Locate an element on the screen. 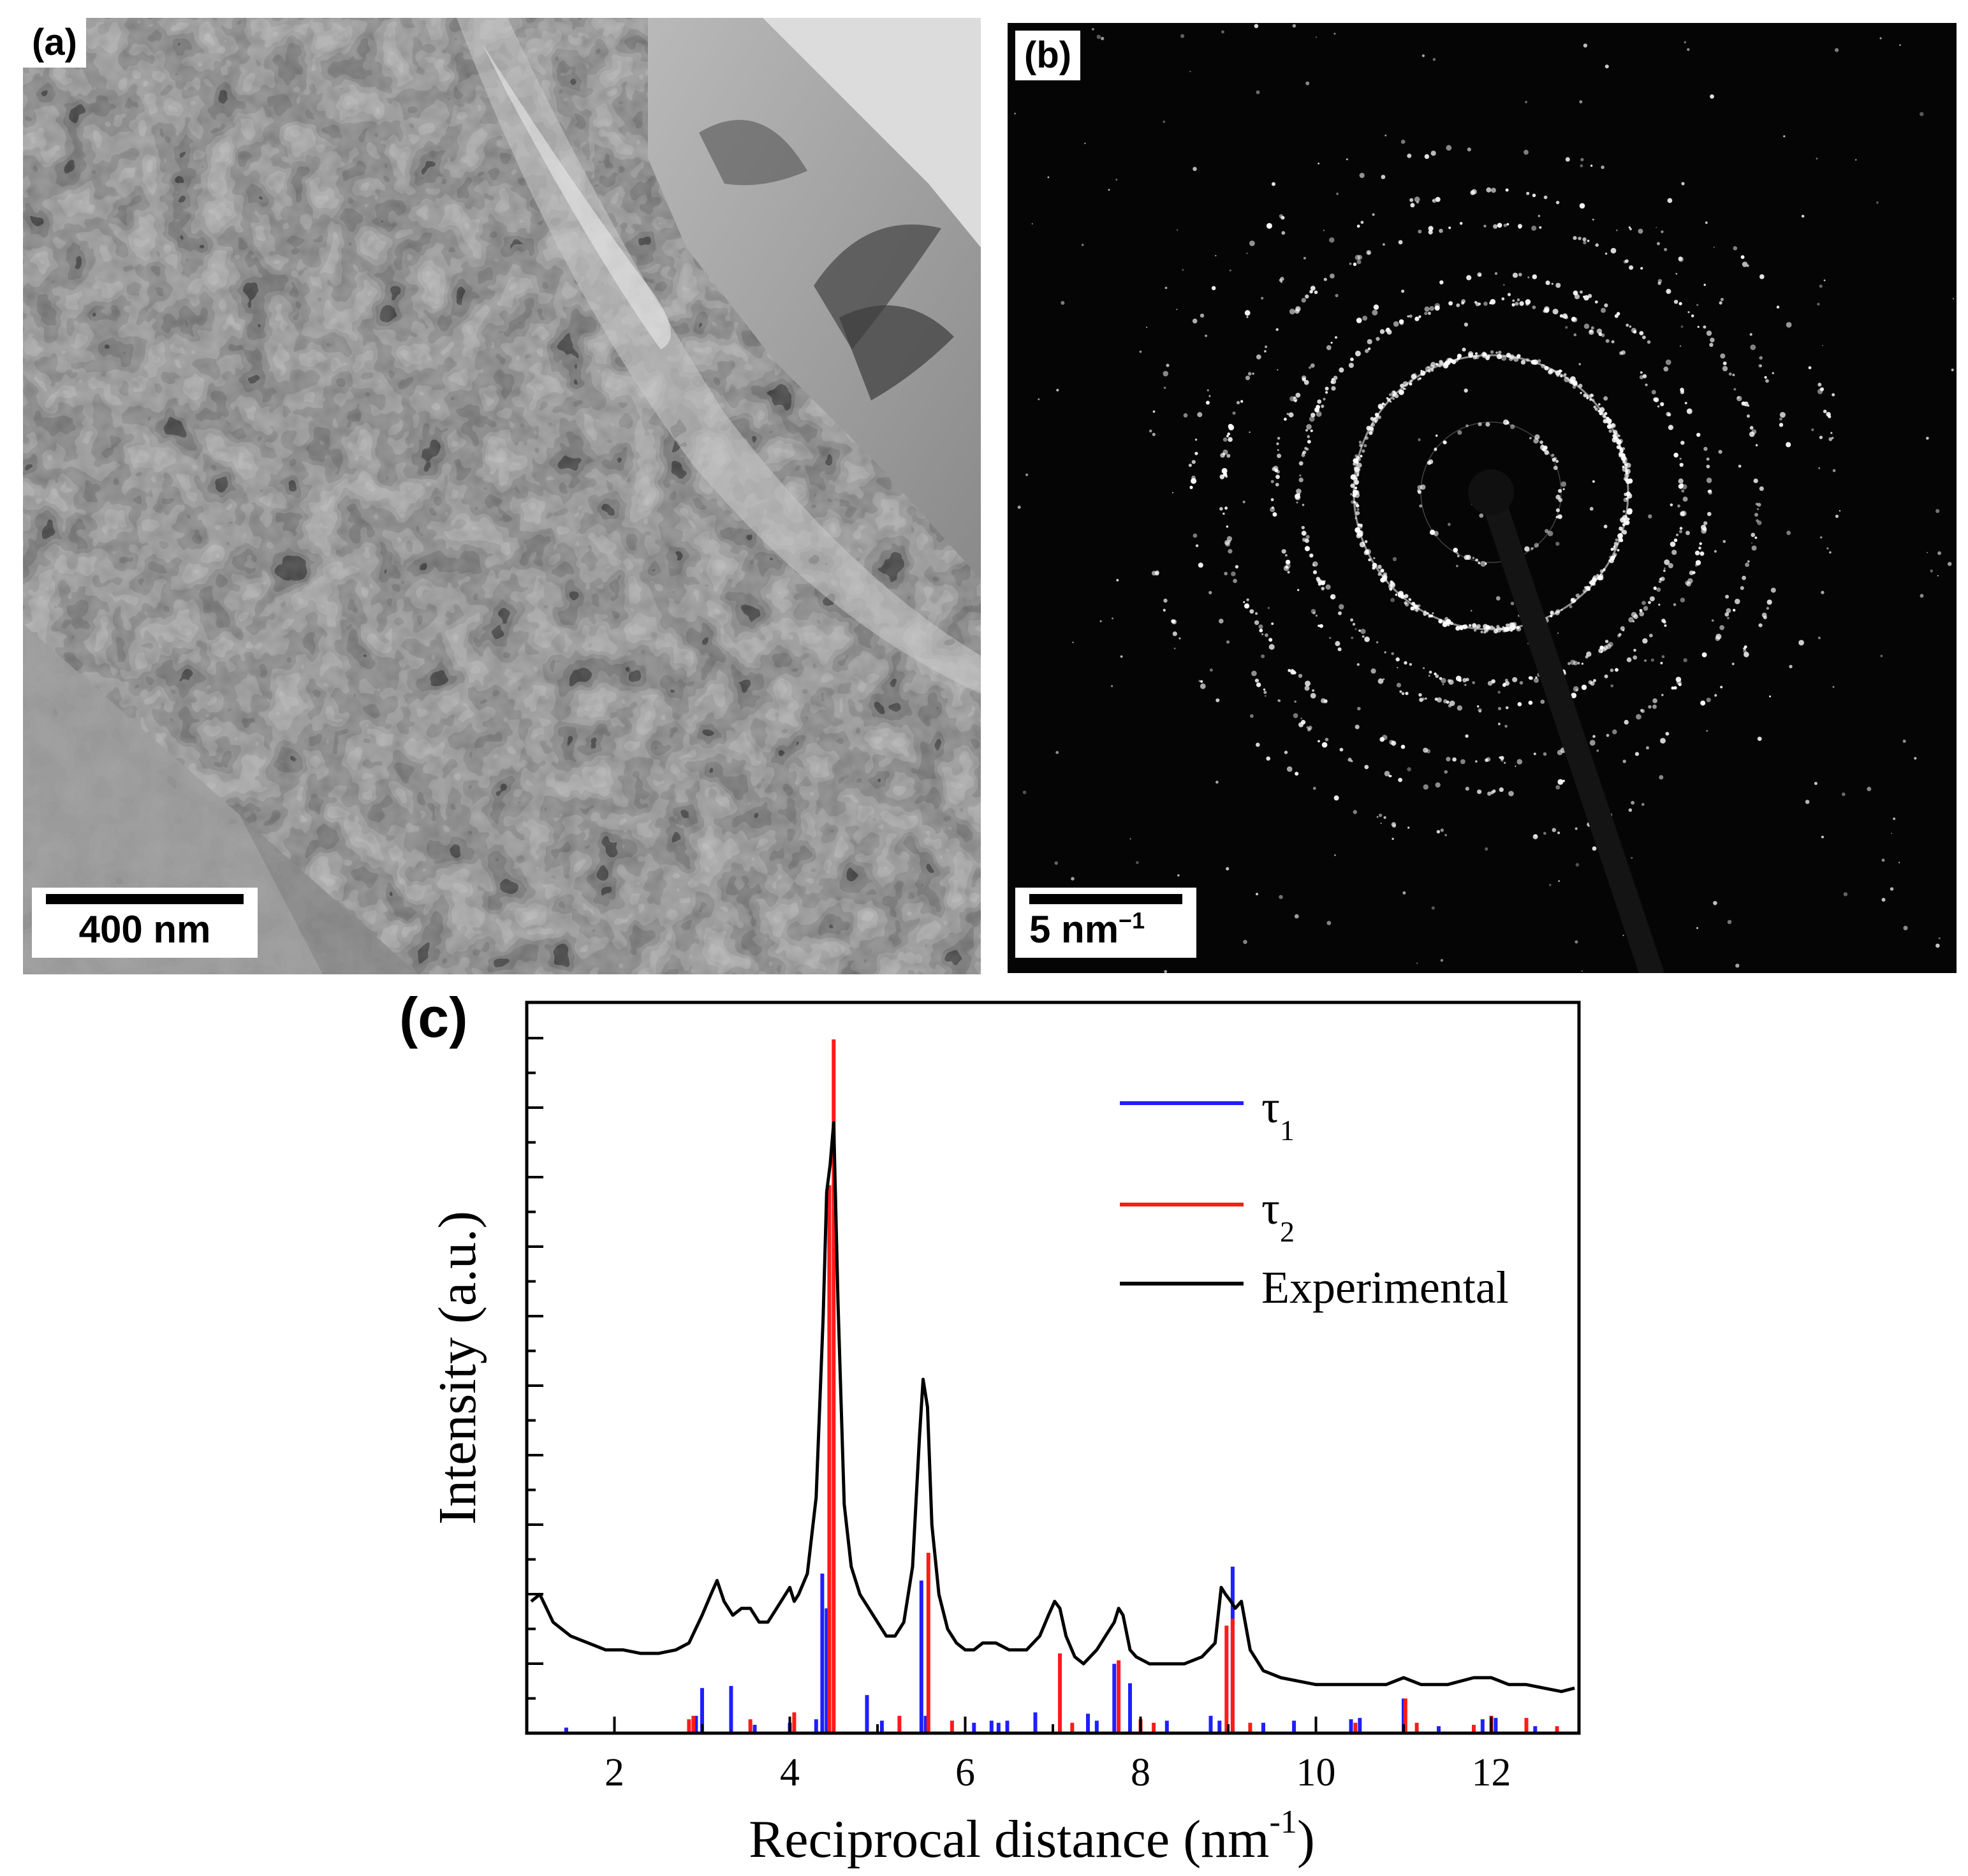 This screenshot has width=1968, height=1876. x-tick-label: 8 is located at coordinates (1140, 1772).